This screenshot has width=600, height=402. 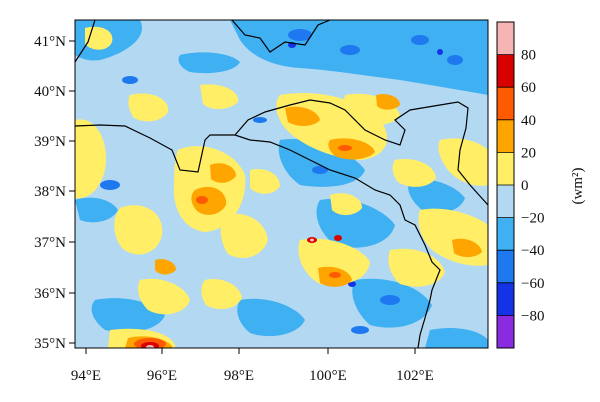 I want to click on y-axis: 35°N 36°N 37°N 38°N 39°N 40°N 41°N, so click(x=54, y=193).